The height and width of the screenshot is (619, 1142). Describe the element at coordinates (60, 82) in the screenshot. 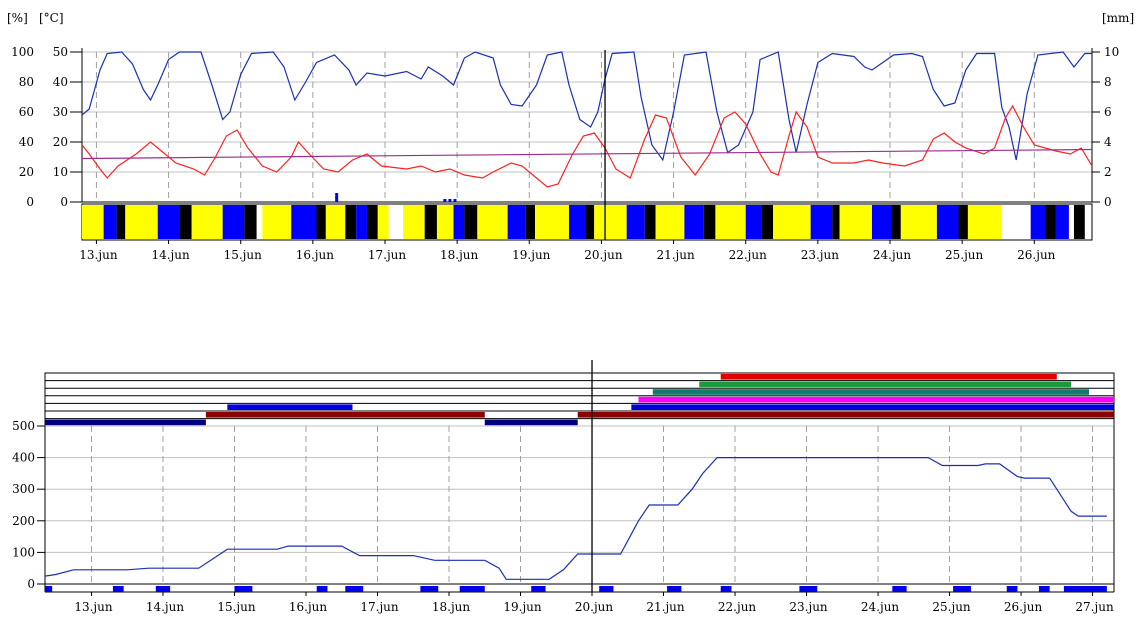

I see `temperature-tick-label: 40` at that location.